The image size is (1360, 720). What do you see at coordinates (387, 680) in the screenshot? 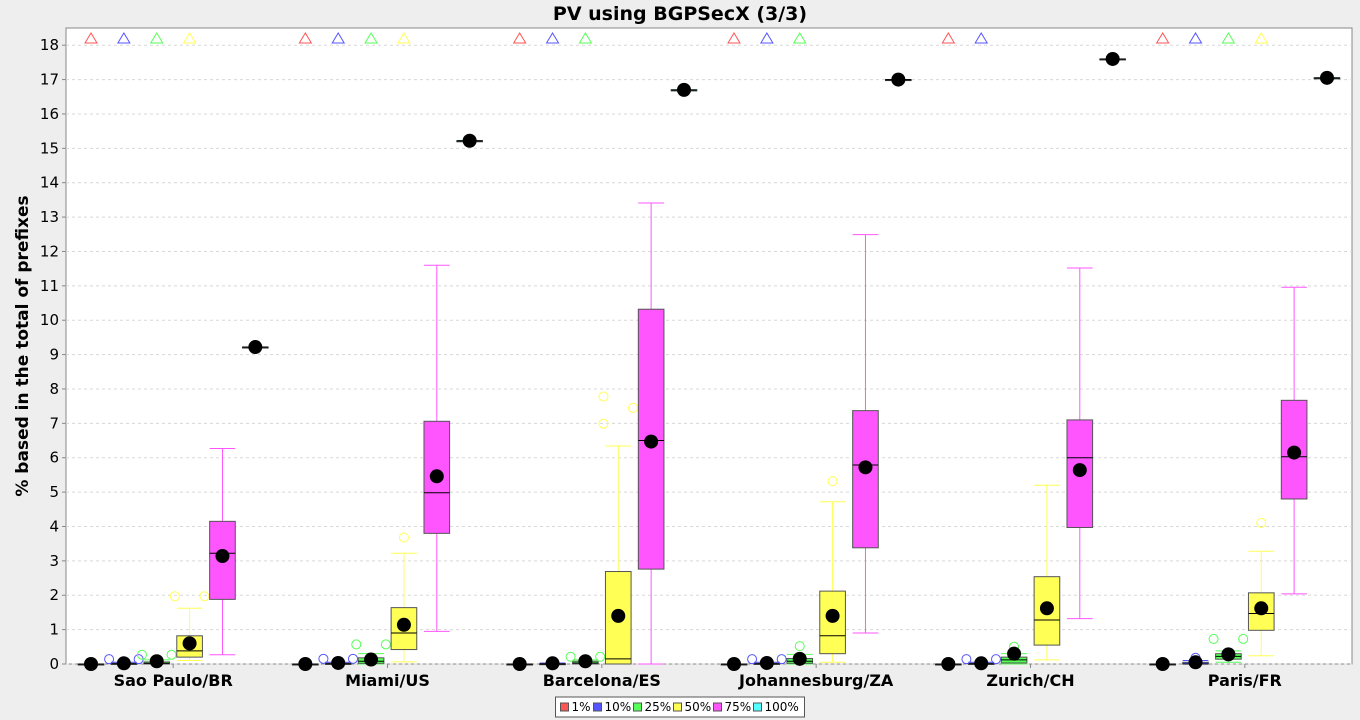
I see `x-category-label: Miami/US` at bounding box center [387, 680].